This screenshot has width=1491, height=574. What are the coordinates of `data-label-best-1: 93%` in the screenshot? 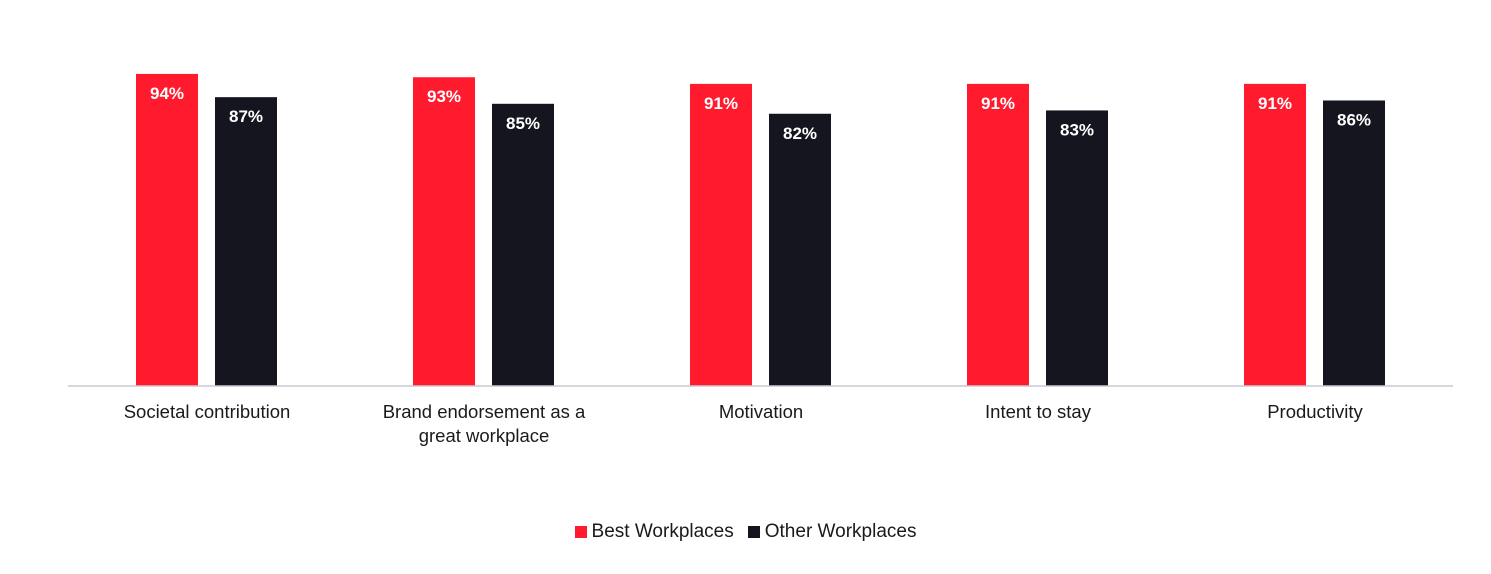 It's located at (444, 96).